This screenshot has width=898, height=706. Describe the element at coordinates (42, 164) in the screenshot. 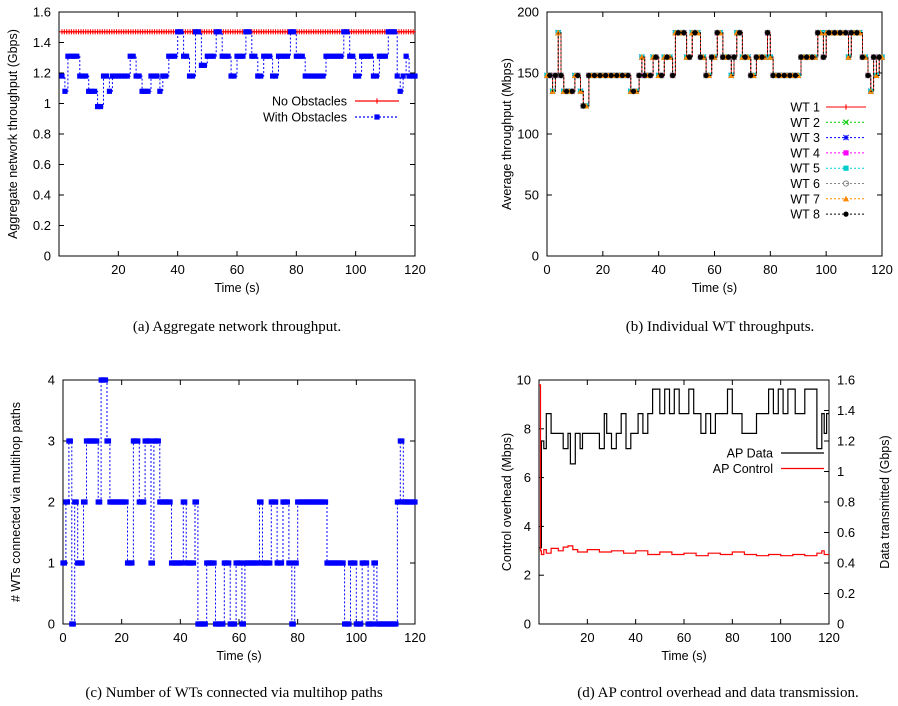

I see `y-tick-label: 0.6` at that location.